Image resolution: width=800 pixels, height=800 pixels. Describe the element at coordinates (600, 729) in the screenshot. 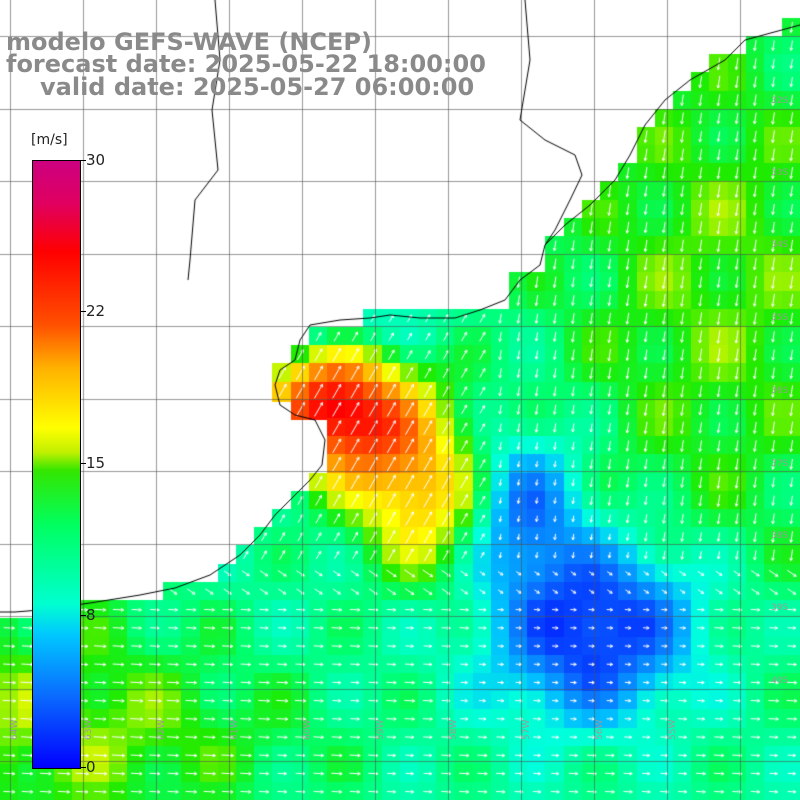

I see `lon-label: 56W` at that location.